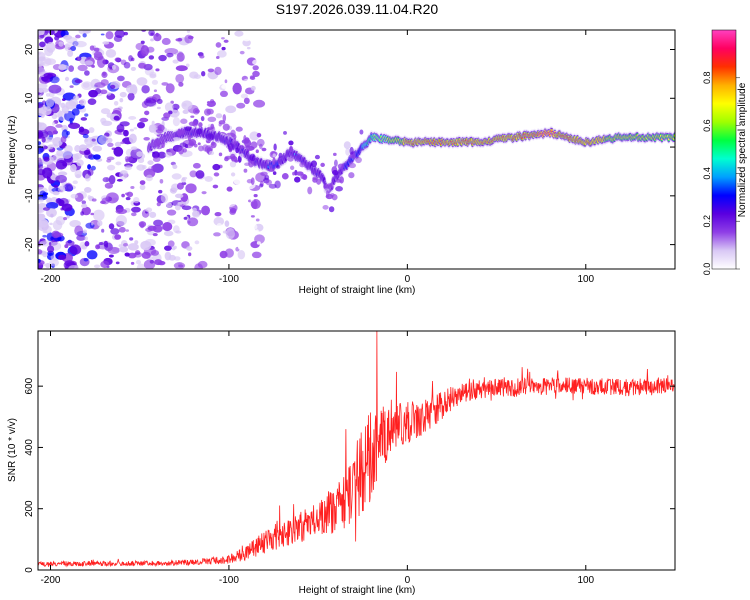  Describe the element at coordinates (229, 279) in the screenshot. I see `x-tick-label: -100` at that location.